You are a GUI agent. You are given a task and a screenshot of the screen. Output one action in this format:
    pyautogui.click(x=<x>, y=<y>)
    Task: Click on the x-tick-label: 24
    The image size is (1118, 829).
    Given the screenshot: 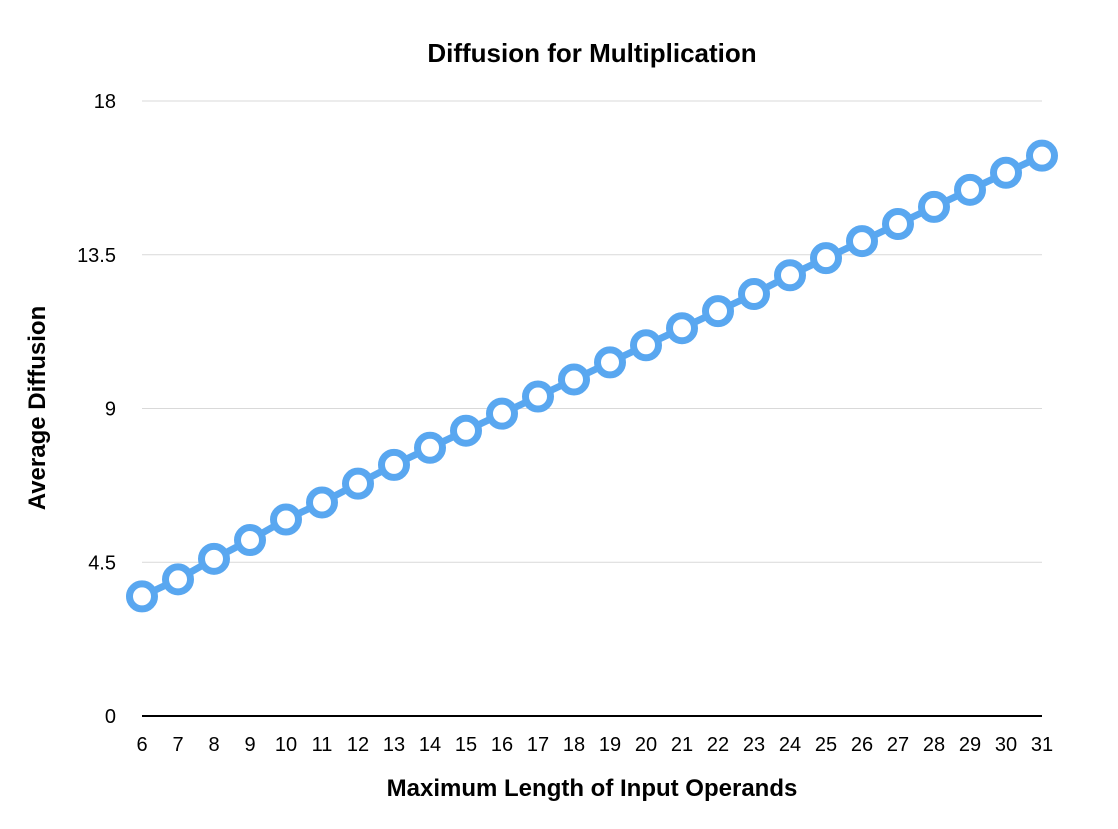 What is the action you would take?
    pyautogui.click(x=790, y=745)
    